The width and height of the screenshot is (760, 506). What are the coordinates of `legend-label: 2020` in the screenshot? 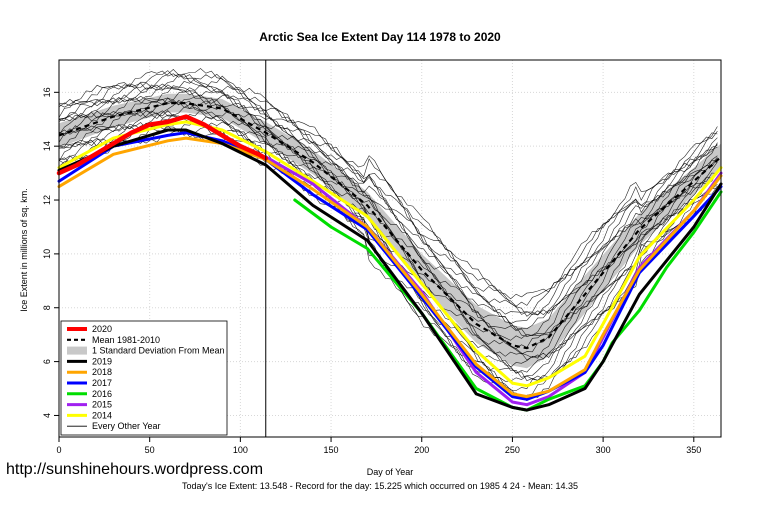 It's located at (102, 329).